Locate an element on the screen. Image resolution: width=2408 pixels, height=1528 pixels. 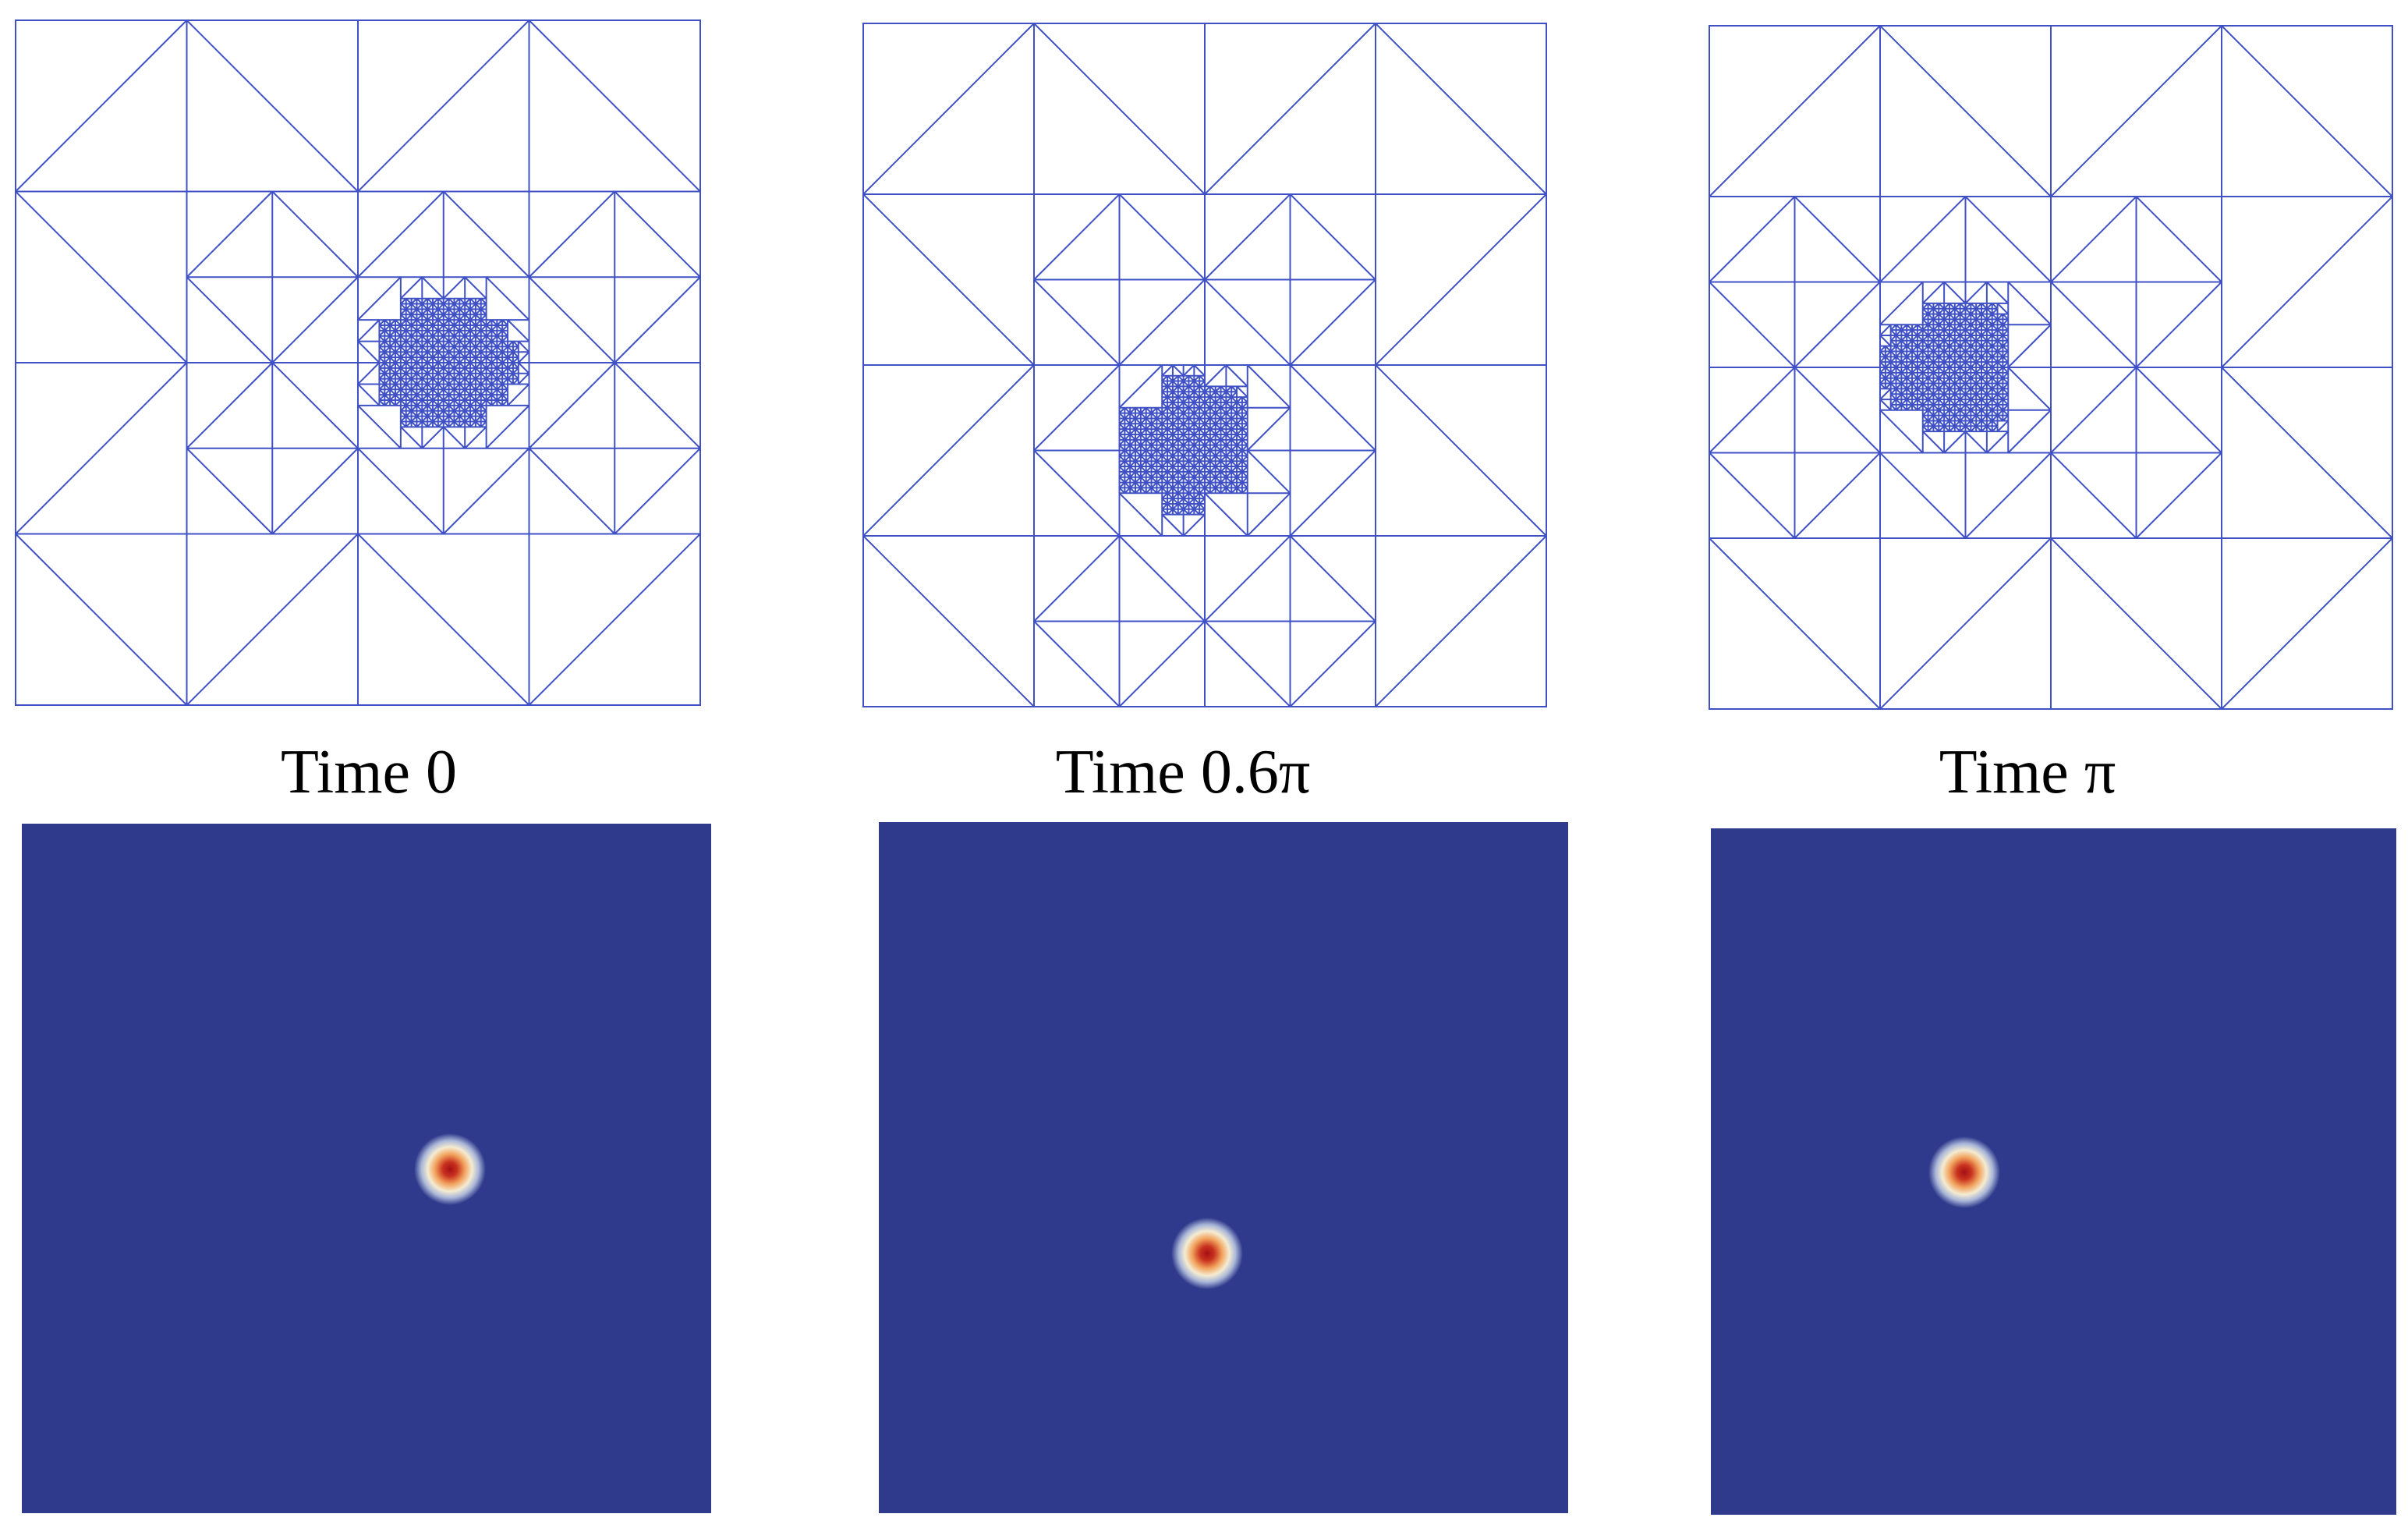
panel-label: Time π is located at coordinates (2027, 772).